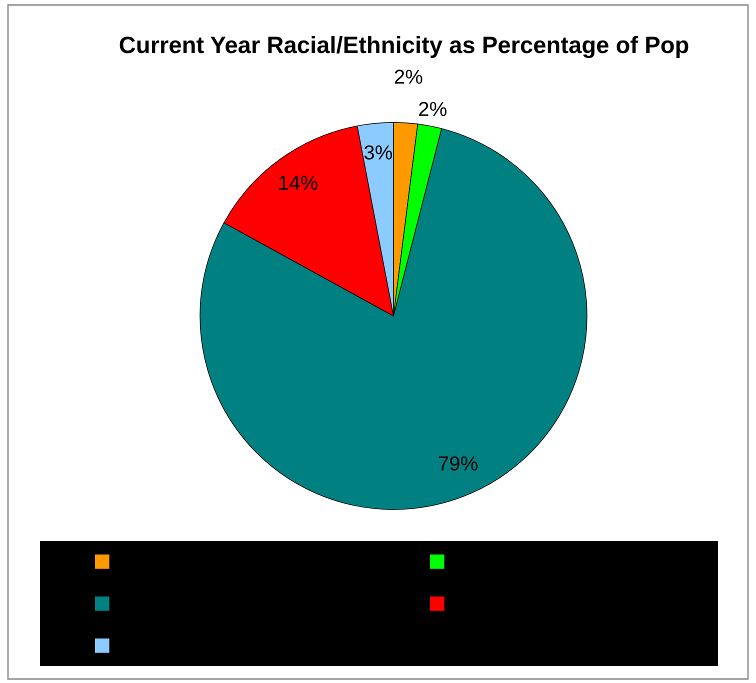  Describe the element at coordinates (298, 183) in the screenshot. I see `data-label: 14%` at that location.